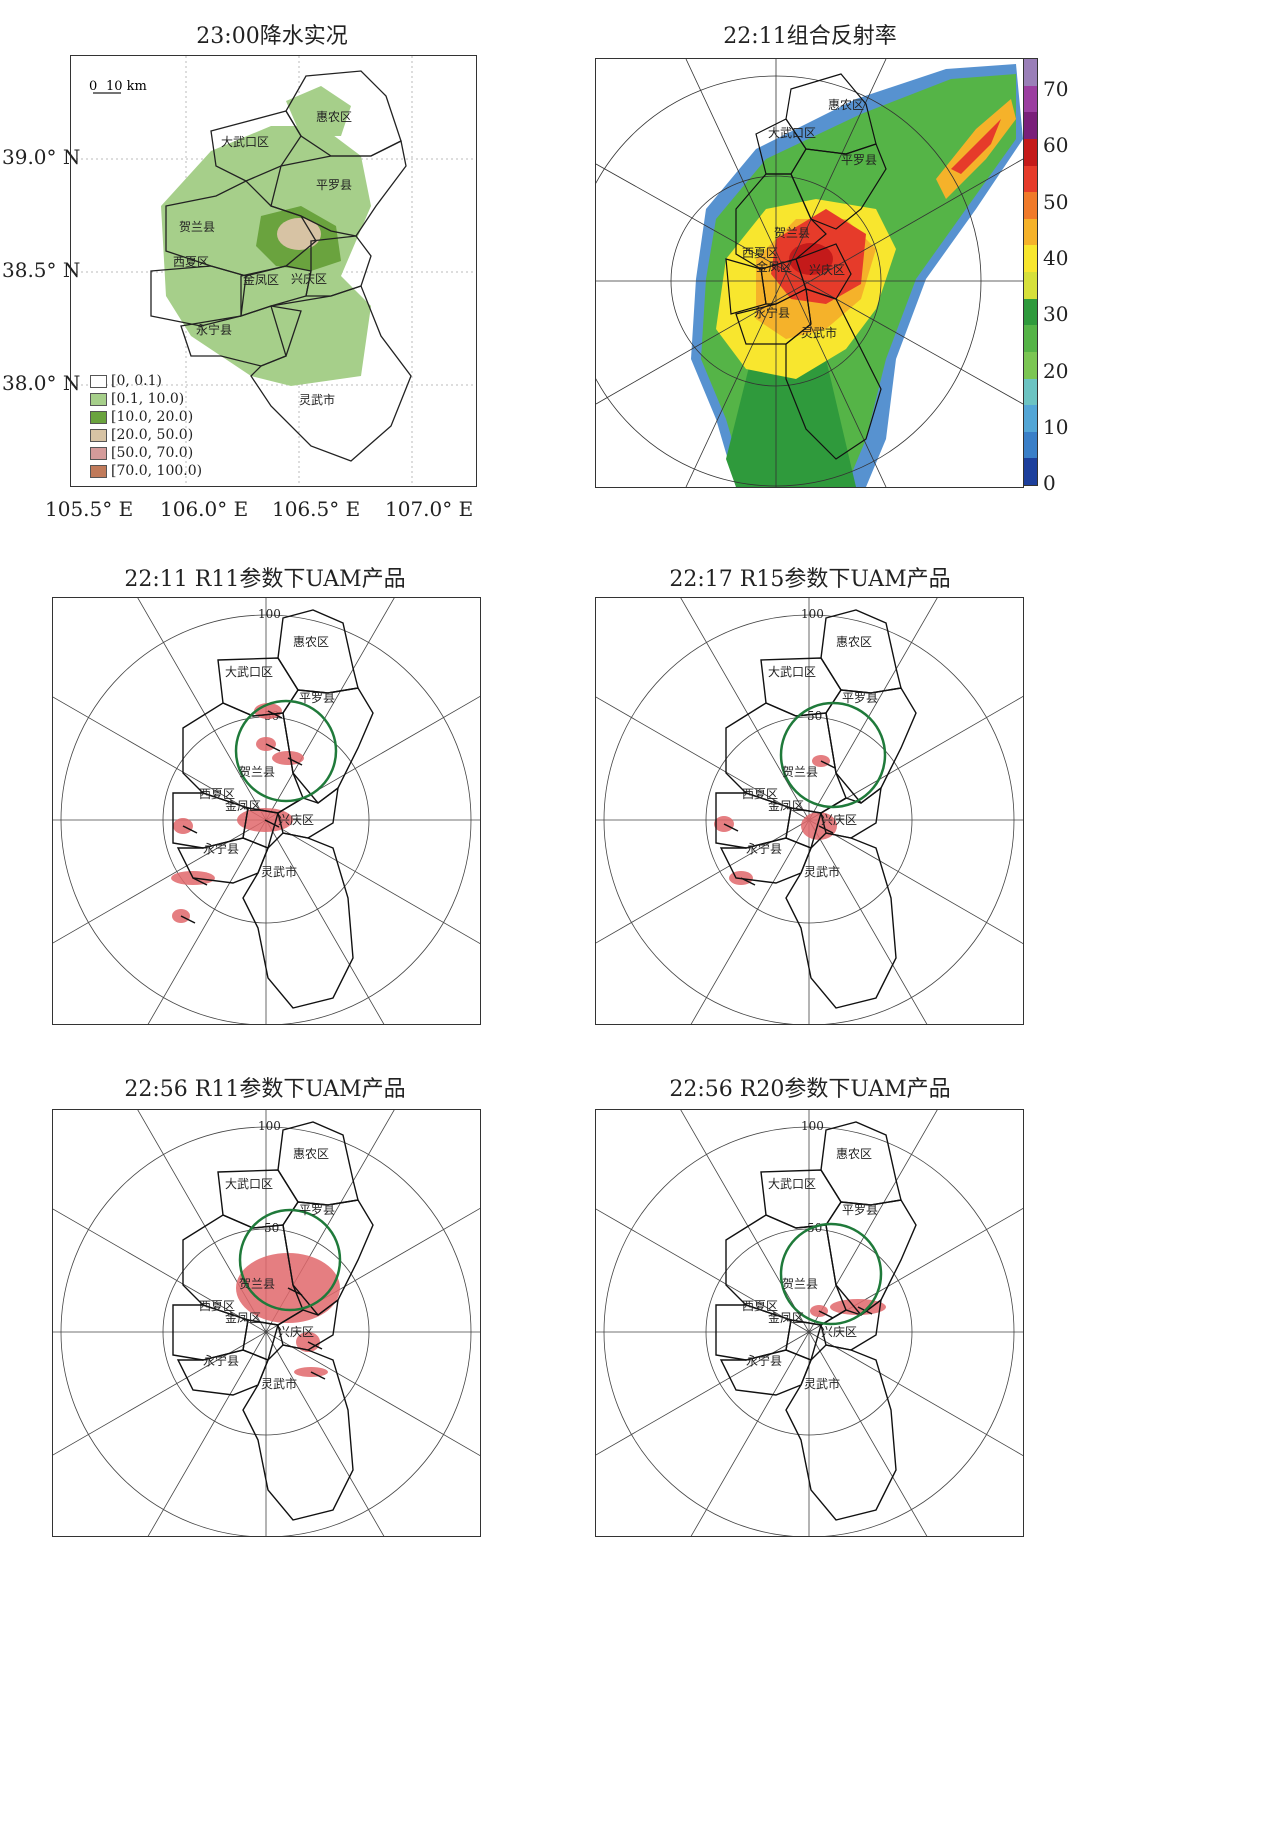 Image resolution: width=1273 pixels, height=1836 pixels. I want to click on lon-label-105-5: 105.5° E, so click(89, 509).